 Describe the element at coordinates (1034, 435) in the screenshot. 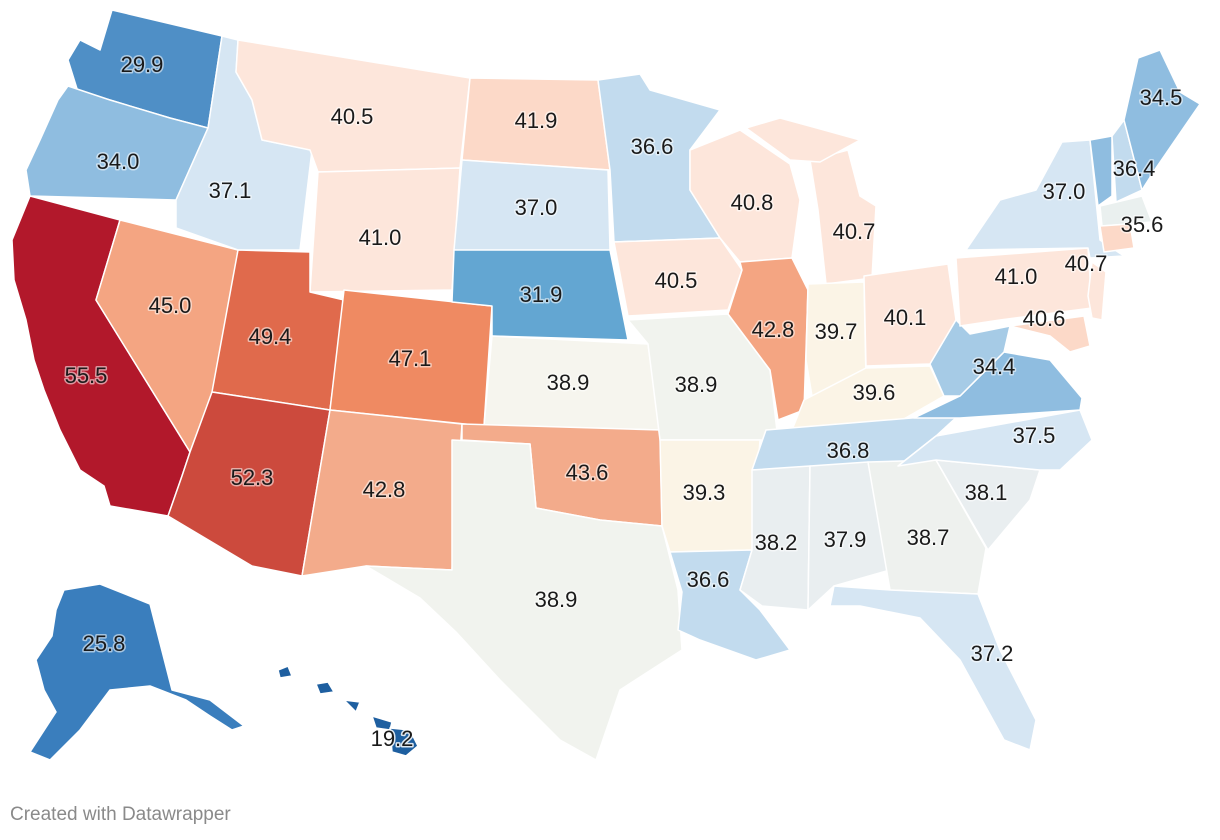

I see `label-NC: 37.5` at that location.